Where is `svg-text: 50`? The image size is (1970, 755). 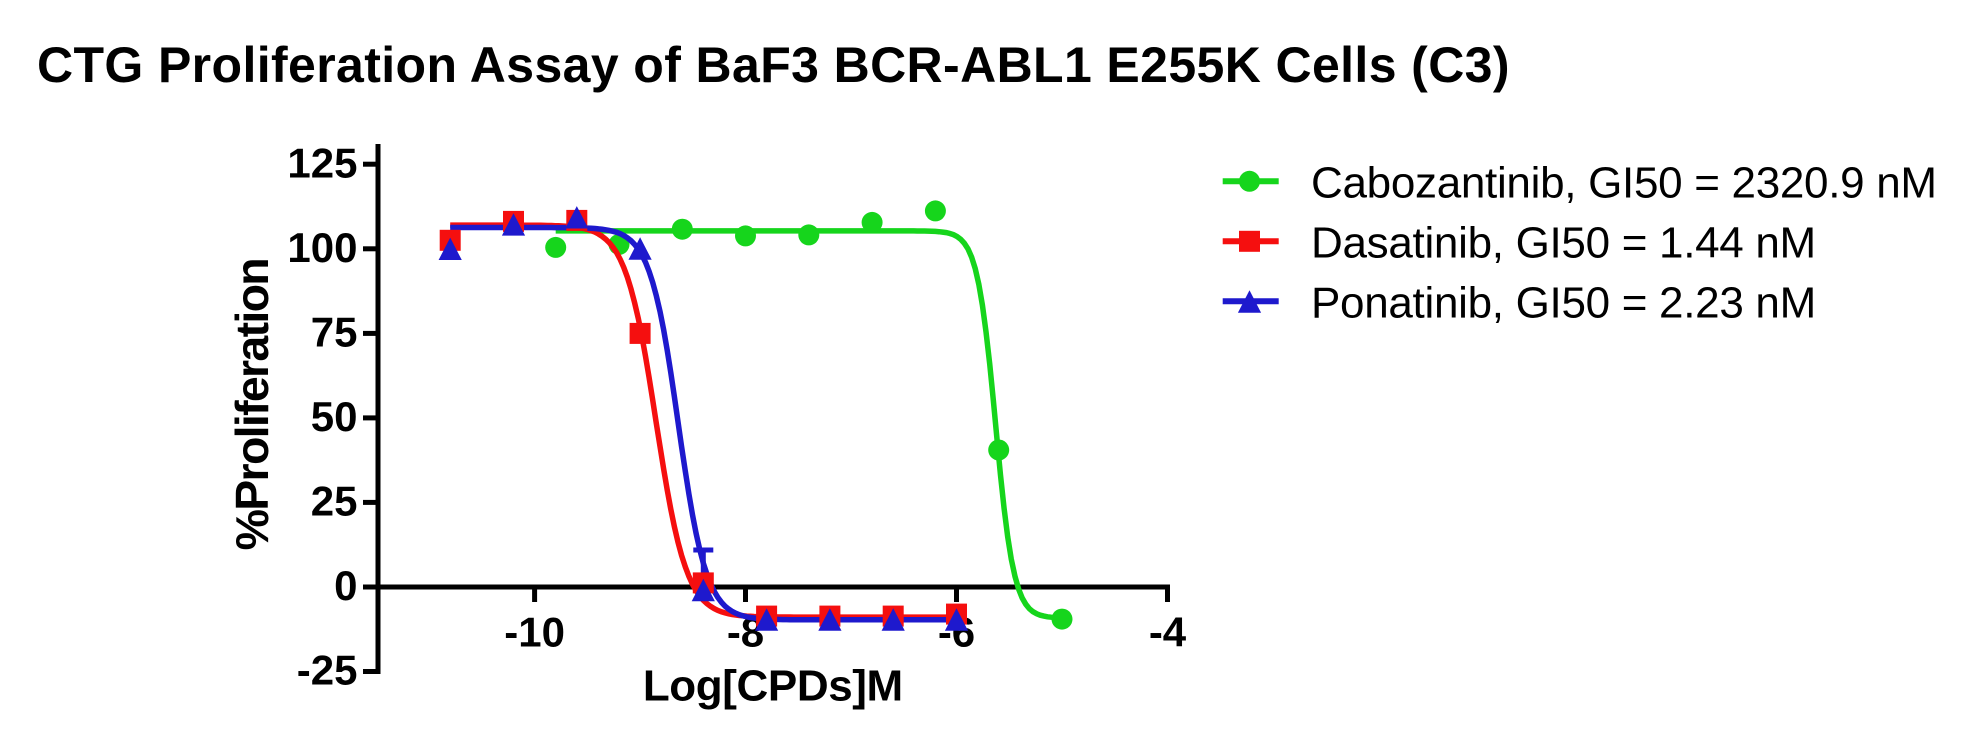
svg-text: 50 is located at coordinates (334, 416).